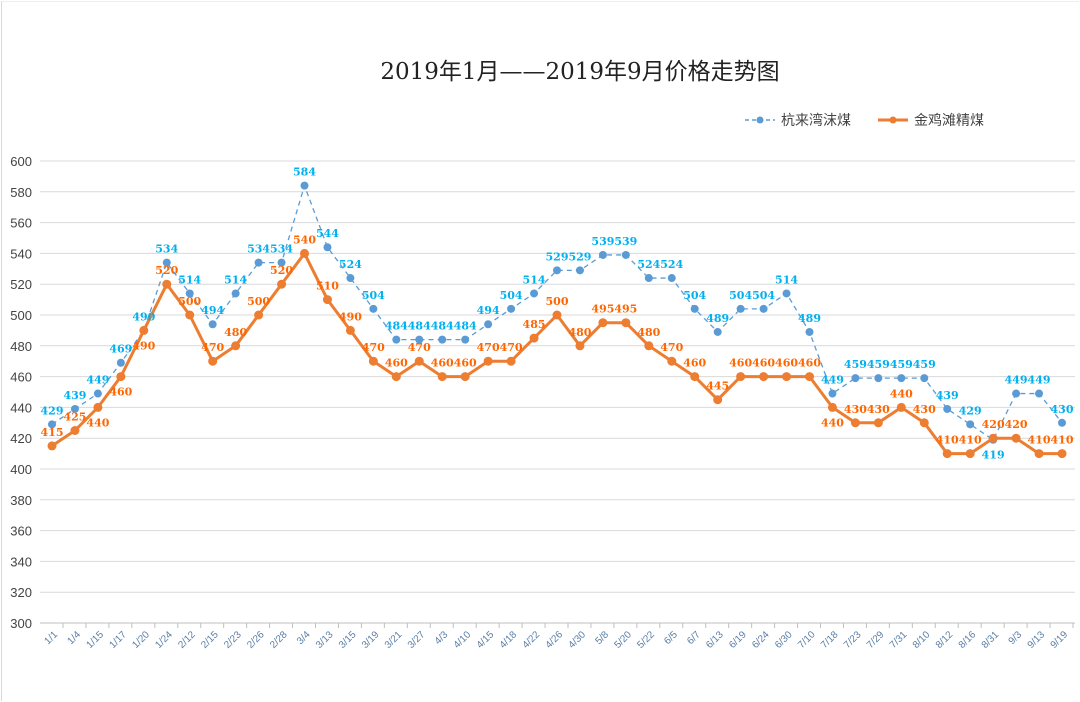 The width and height of the screenshot is (1080, 702). Describe the element at coordinates (509, 640) in the screenshot. I see `x-tick-label: 4/18` at that location.